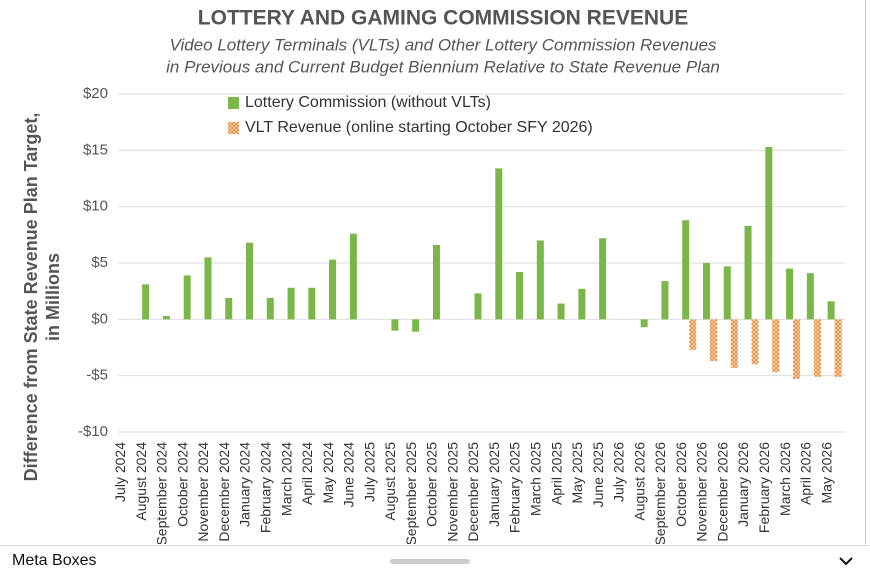  What do you see at coordinates (224, 492) in the screenshot?
I see `x-tick-label: December 2024` at bounding box center [224, 492].